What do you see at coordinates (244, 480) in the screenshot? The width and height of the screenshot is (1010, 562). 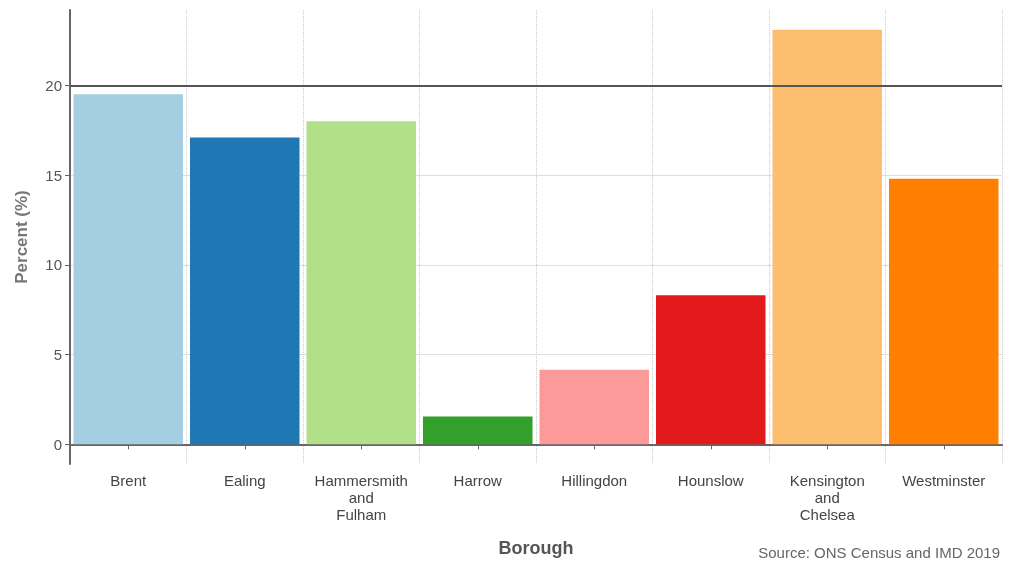 I see `x-tick-label: Ealing` at bounding box center [244, 480].